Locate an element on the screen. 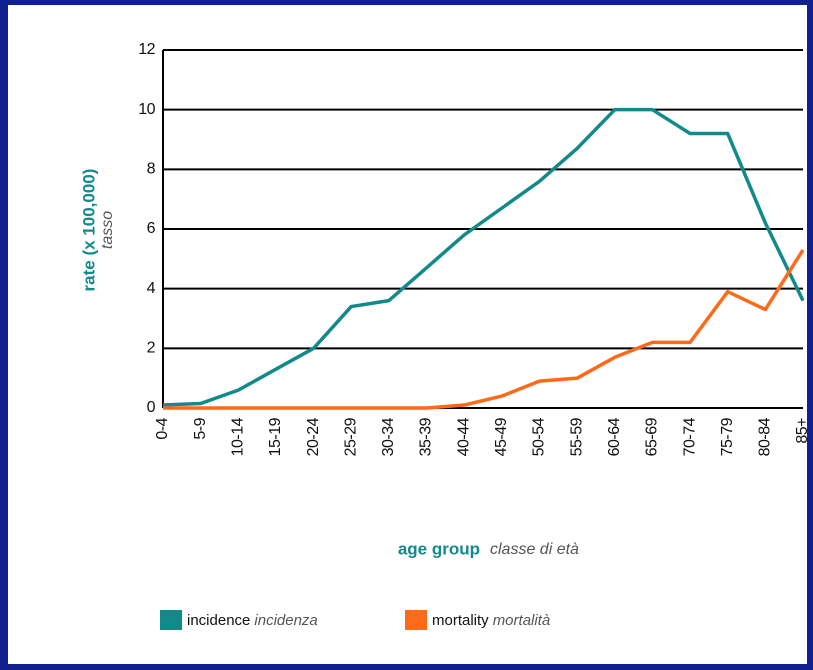 The image size is (813, 670). x-tick-label: 45-49 is located at coordinates (501, 436).